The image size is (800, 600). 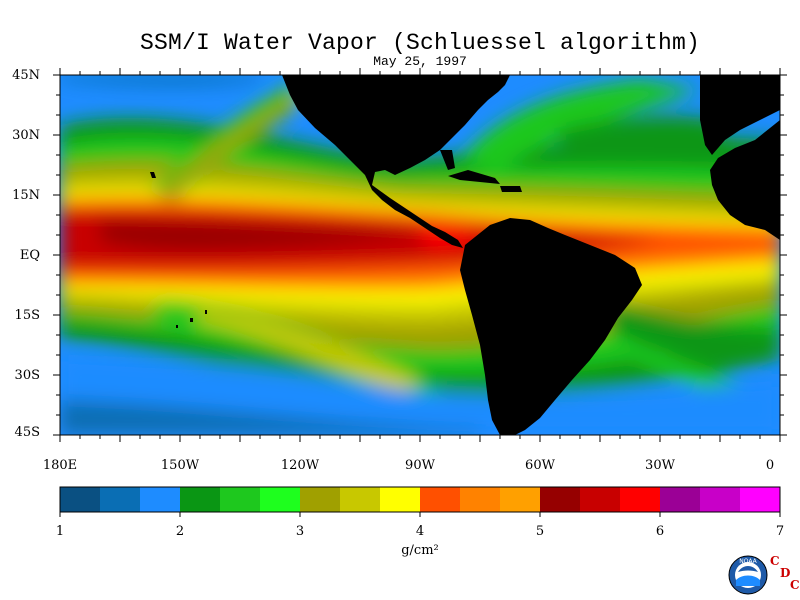 I want to click on map-date: May 25, 1997, so click(x=420, y=61).